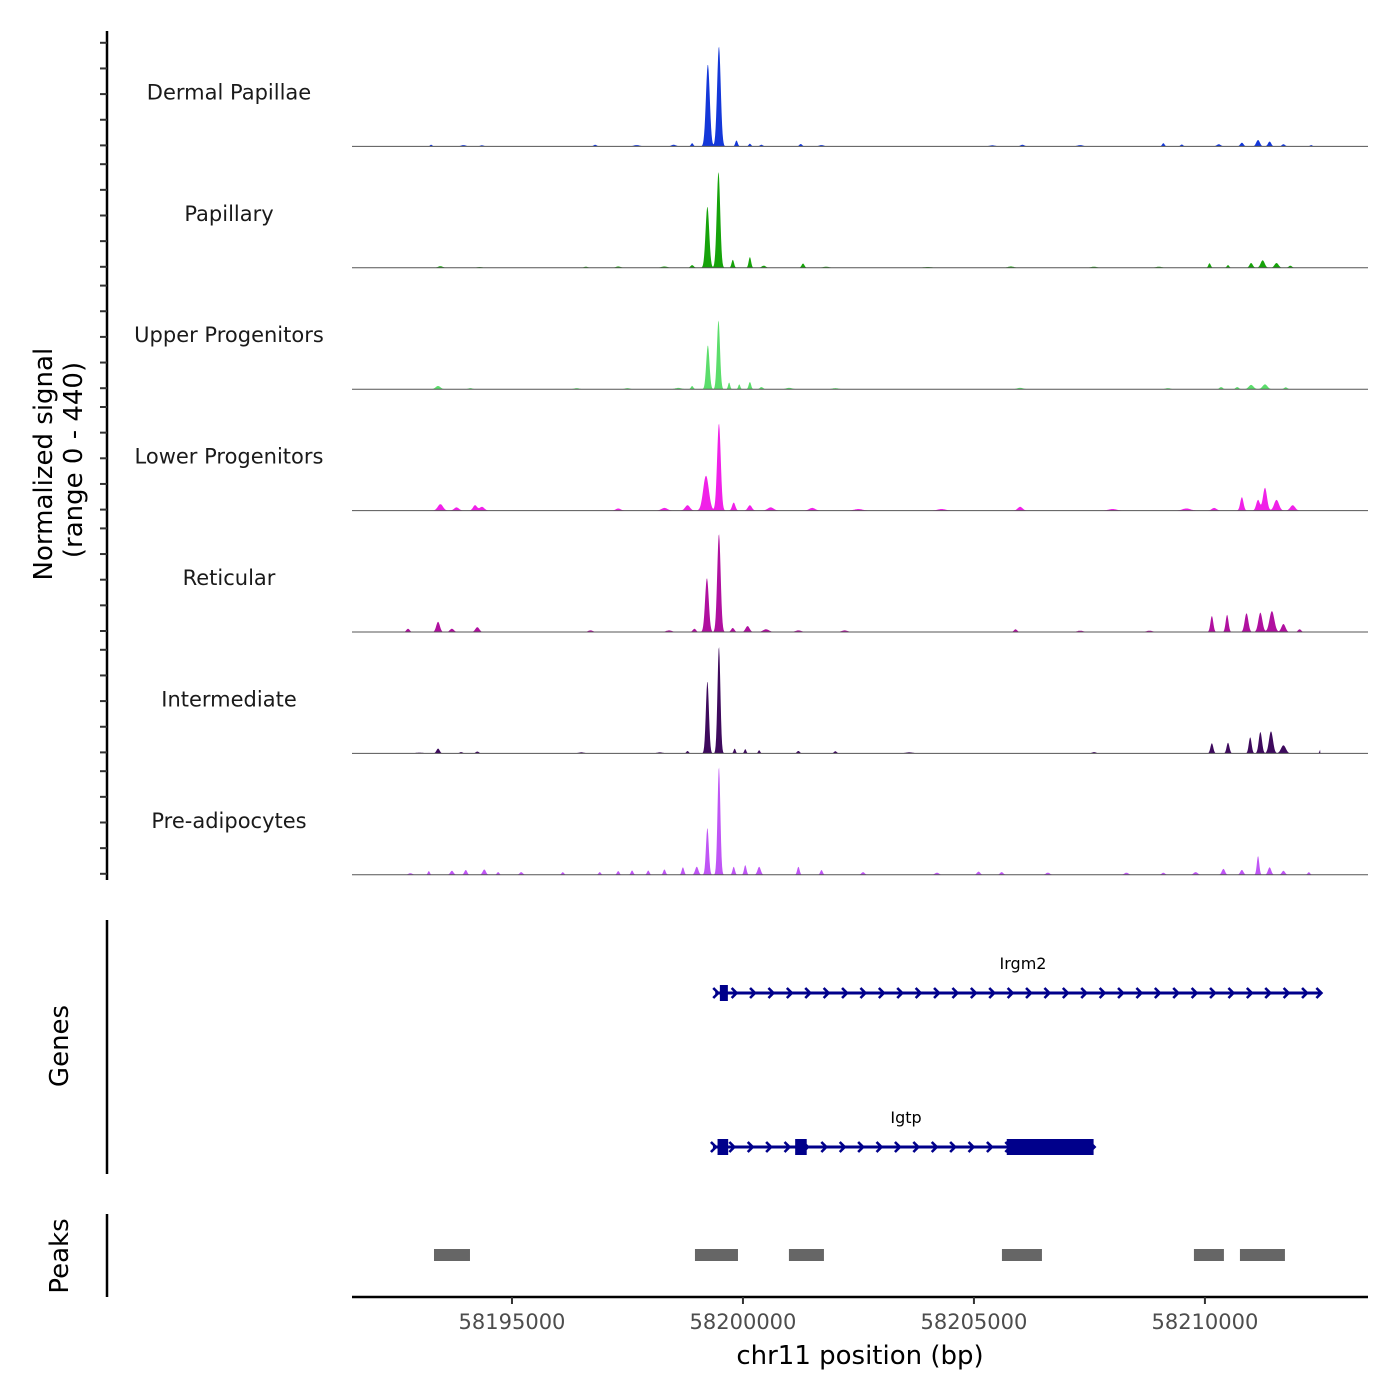  I want to click on track-reticular, so click(860, 583).